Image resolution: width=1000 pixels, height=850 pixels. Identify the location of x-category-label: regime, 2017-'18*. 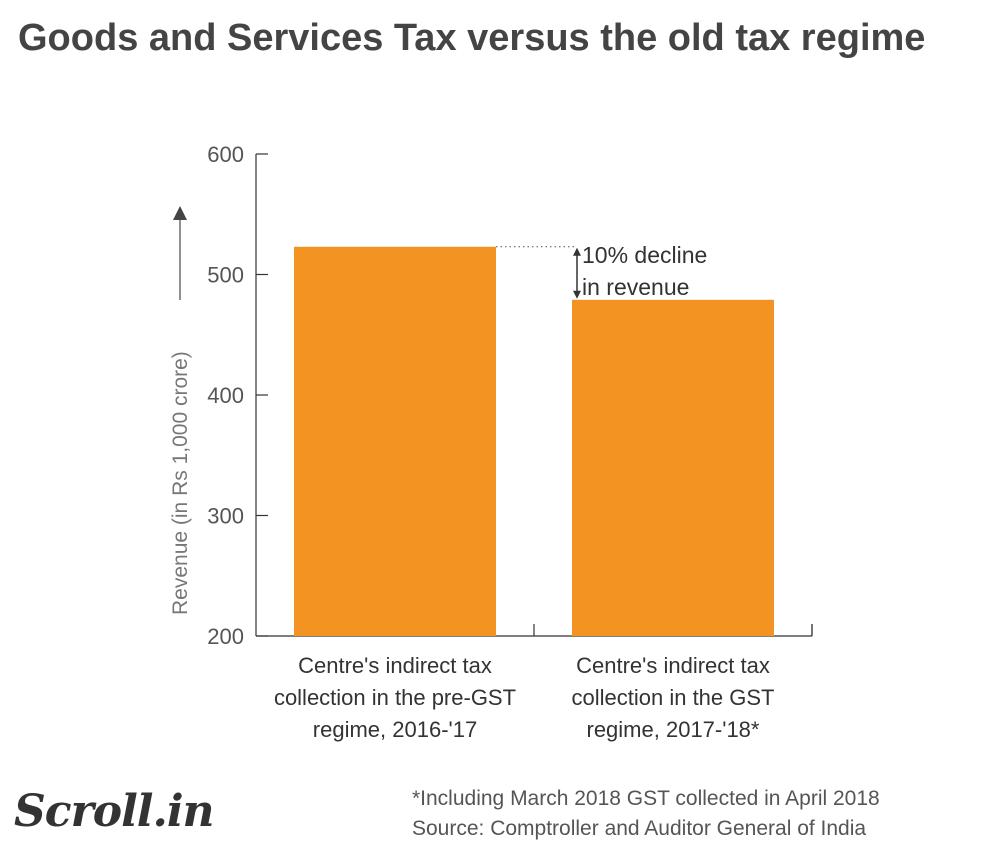
(673, 729).